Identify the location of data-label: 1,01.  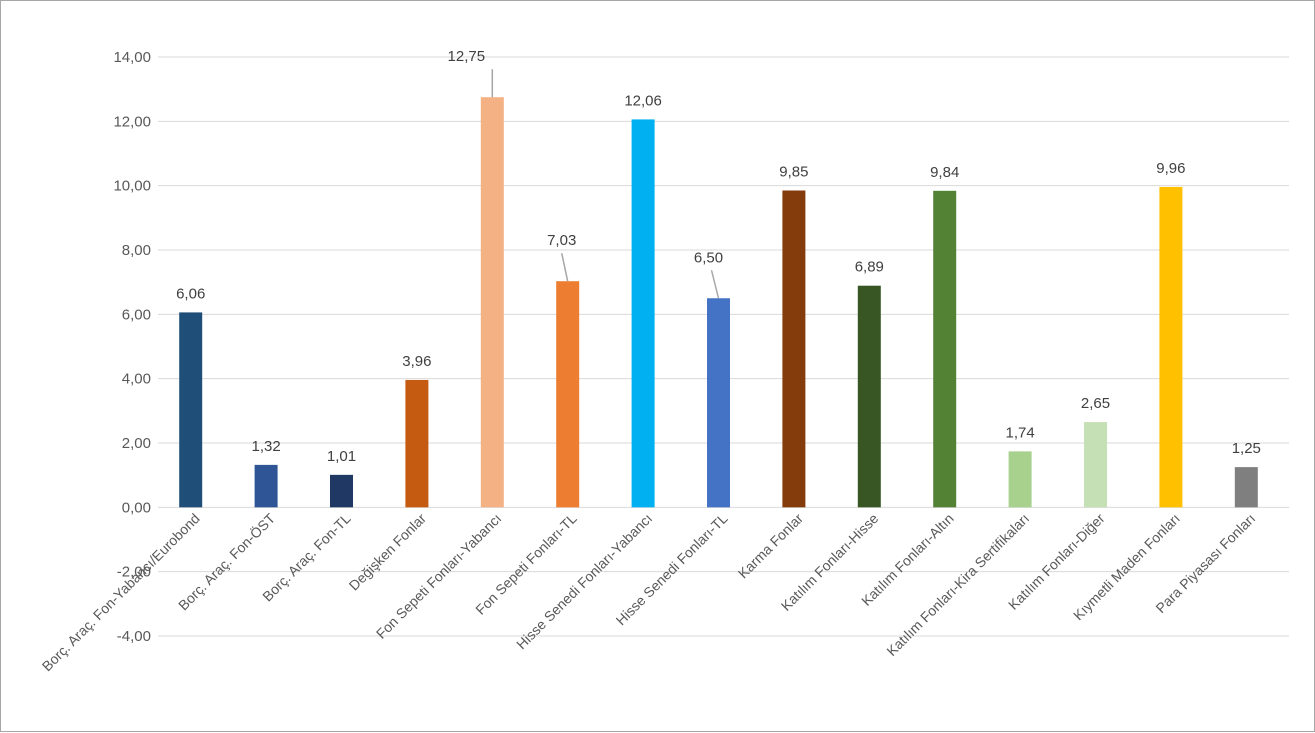
(341, 456).